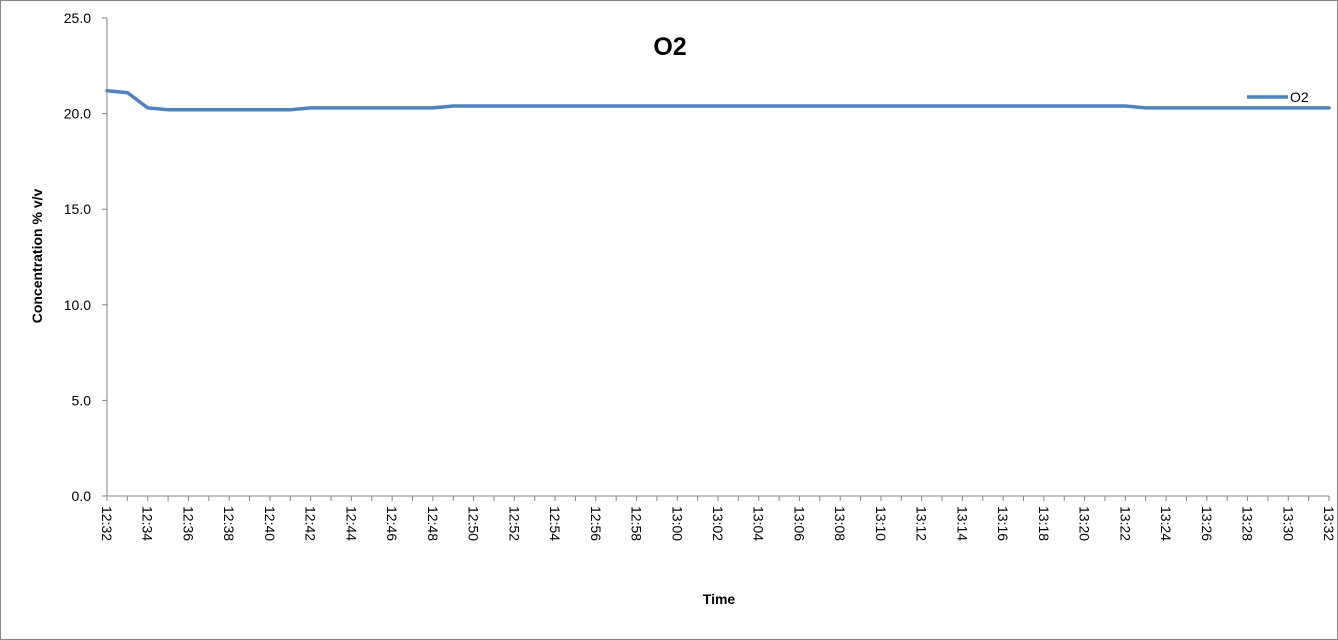 The width and height of the screenshot is (1338, 640). I want to click on x-tick-label: 12:38, so click(229, 523).